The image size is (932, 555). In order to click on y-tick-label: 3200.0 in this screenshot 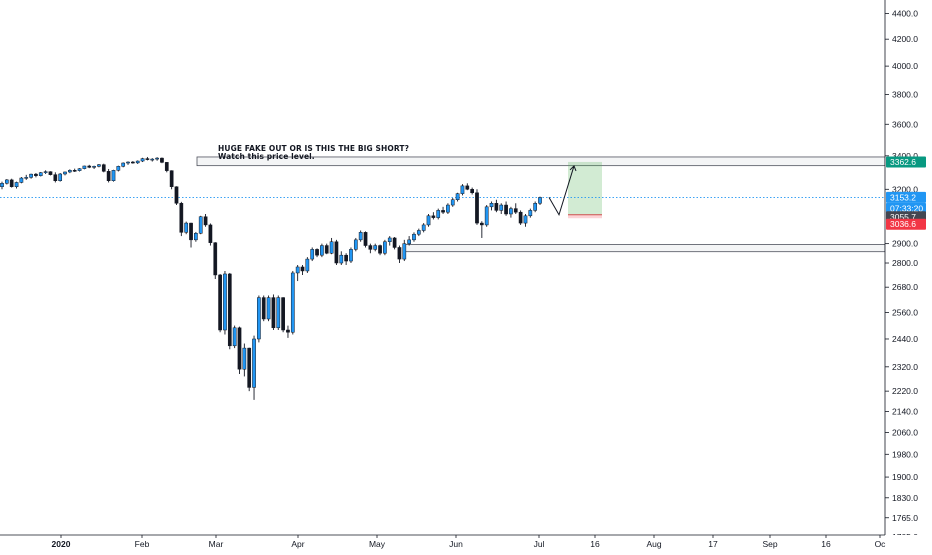, I will do `click(905, 189)`.